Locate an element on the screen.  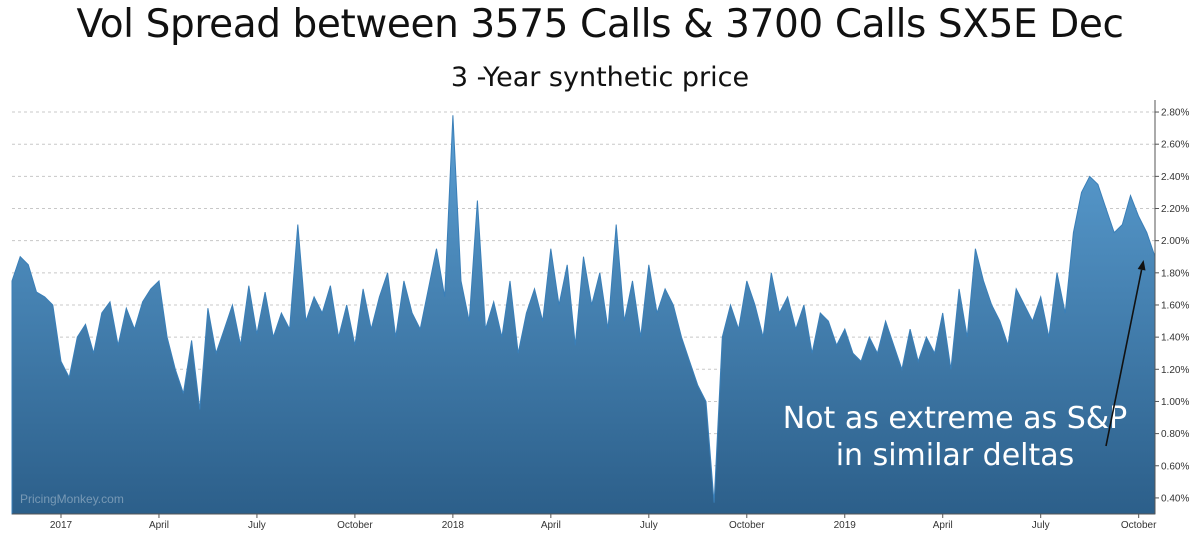
x-tick-label: 2018 is located at coordinates (453, 525).